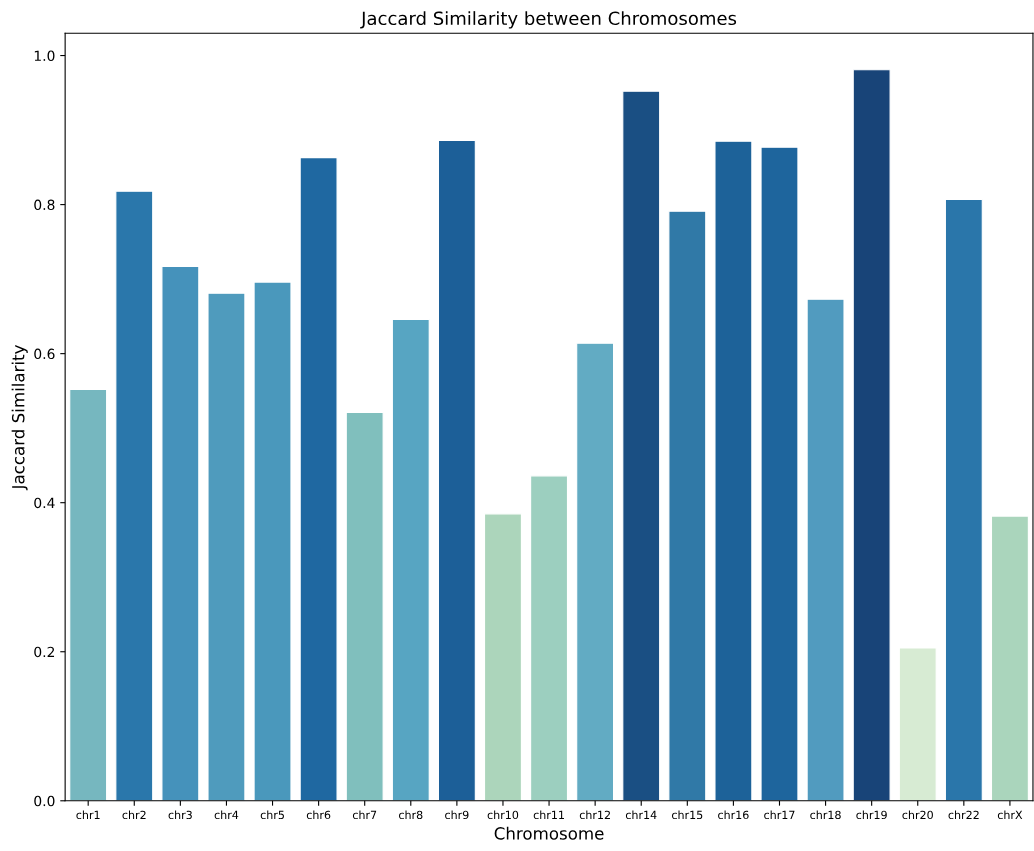  What do you see at coordinates (641, 815) in the screenshot?
I see `x-tick-label: chr14` at bounding box center [641, 815].